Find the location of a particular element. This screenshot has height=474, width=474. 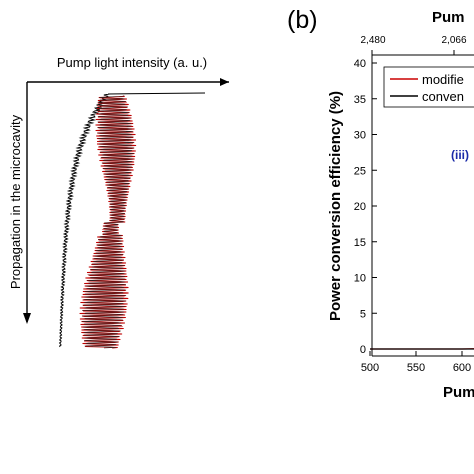

x-tick-label-500: 500 is located at coordinates (370, 368).